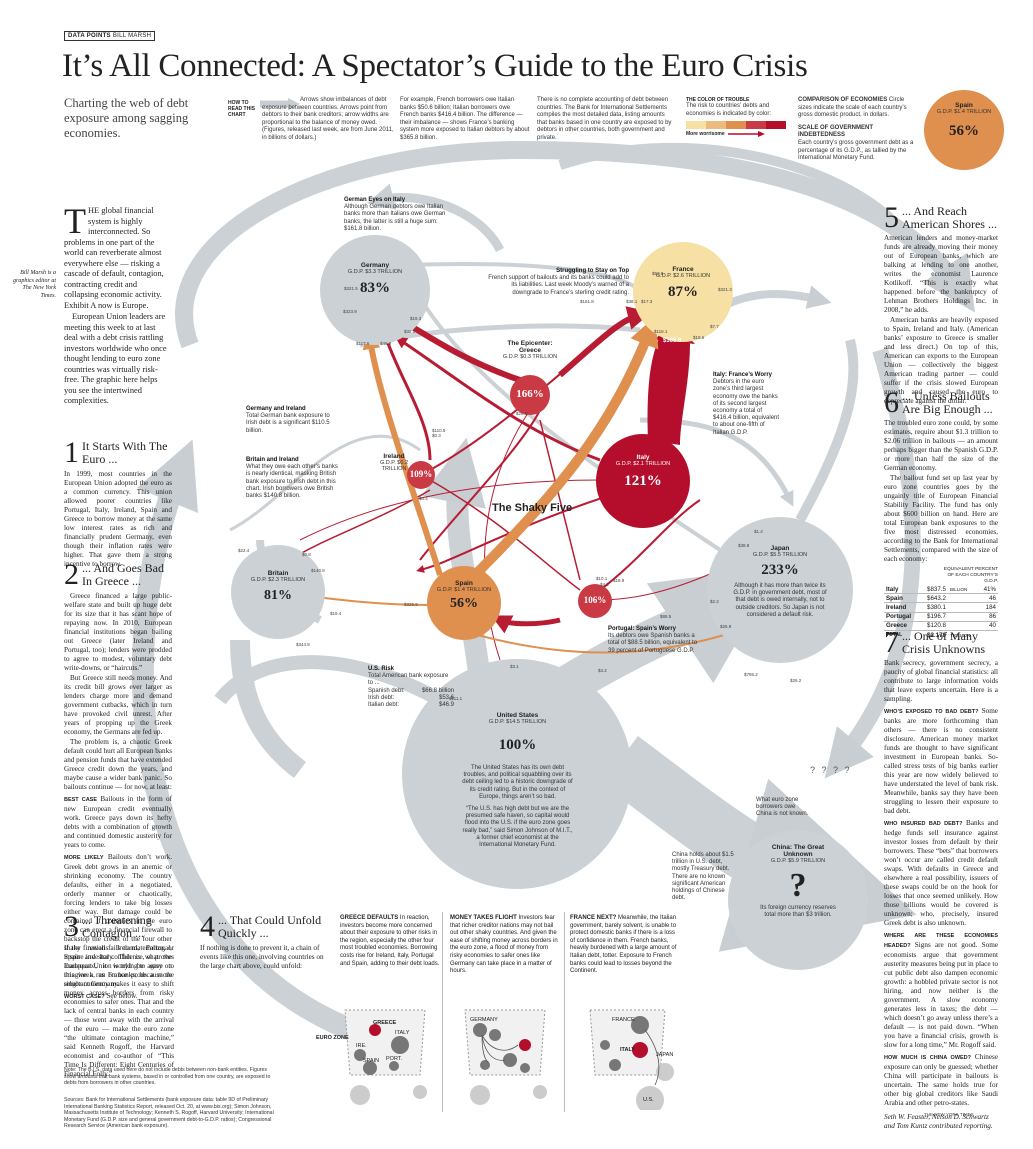  I want to click on node-italy, so click(643, 481).